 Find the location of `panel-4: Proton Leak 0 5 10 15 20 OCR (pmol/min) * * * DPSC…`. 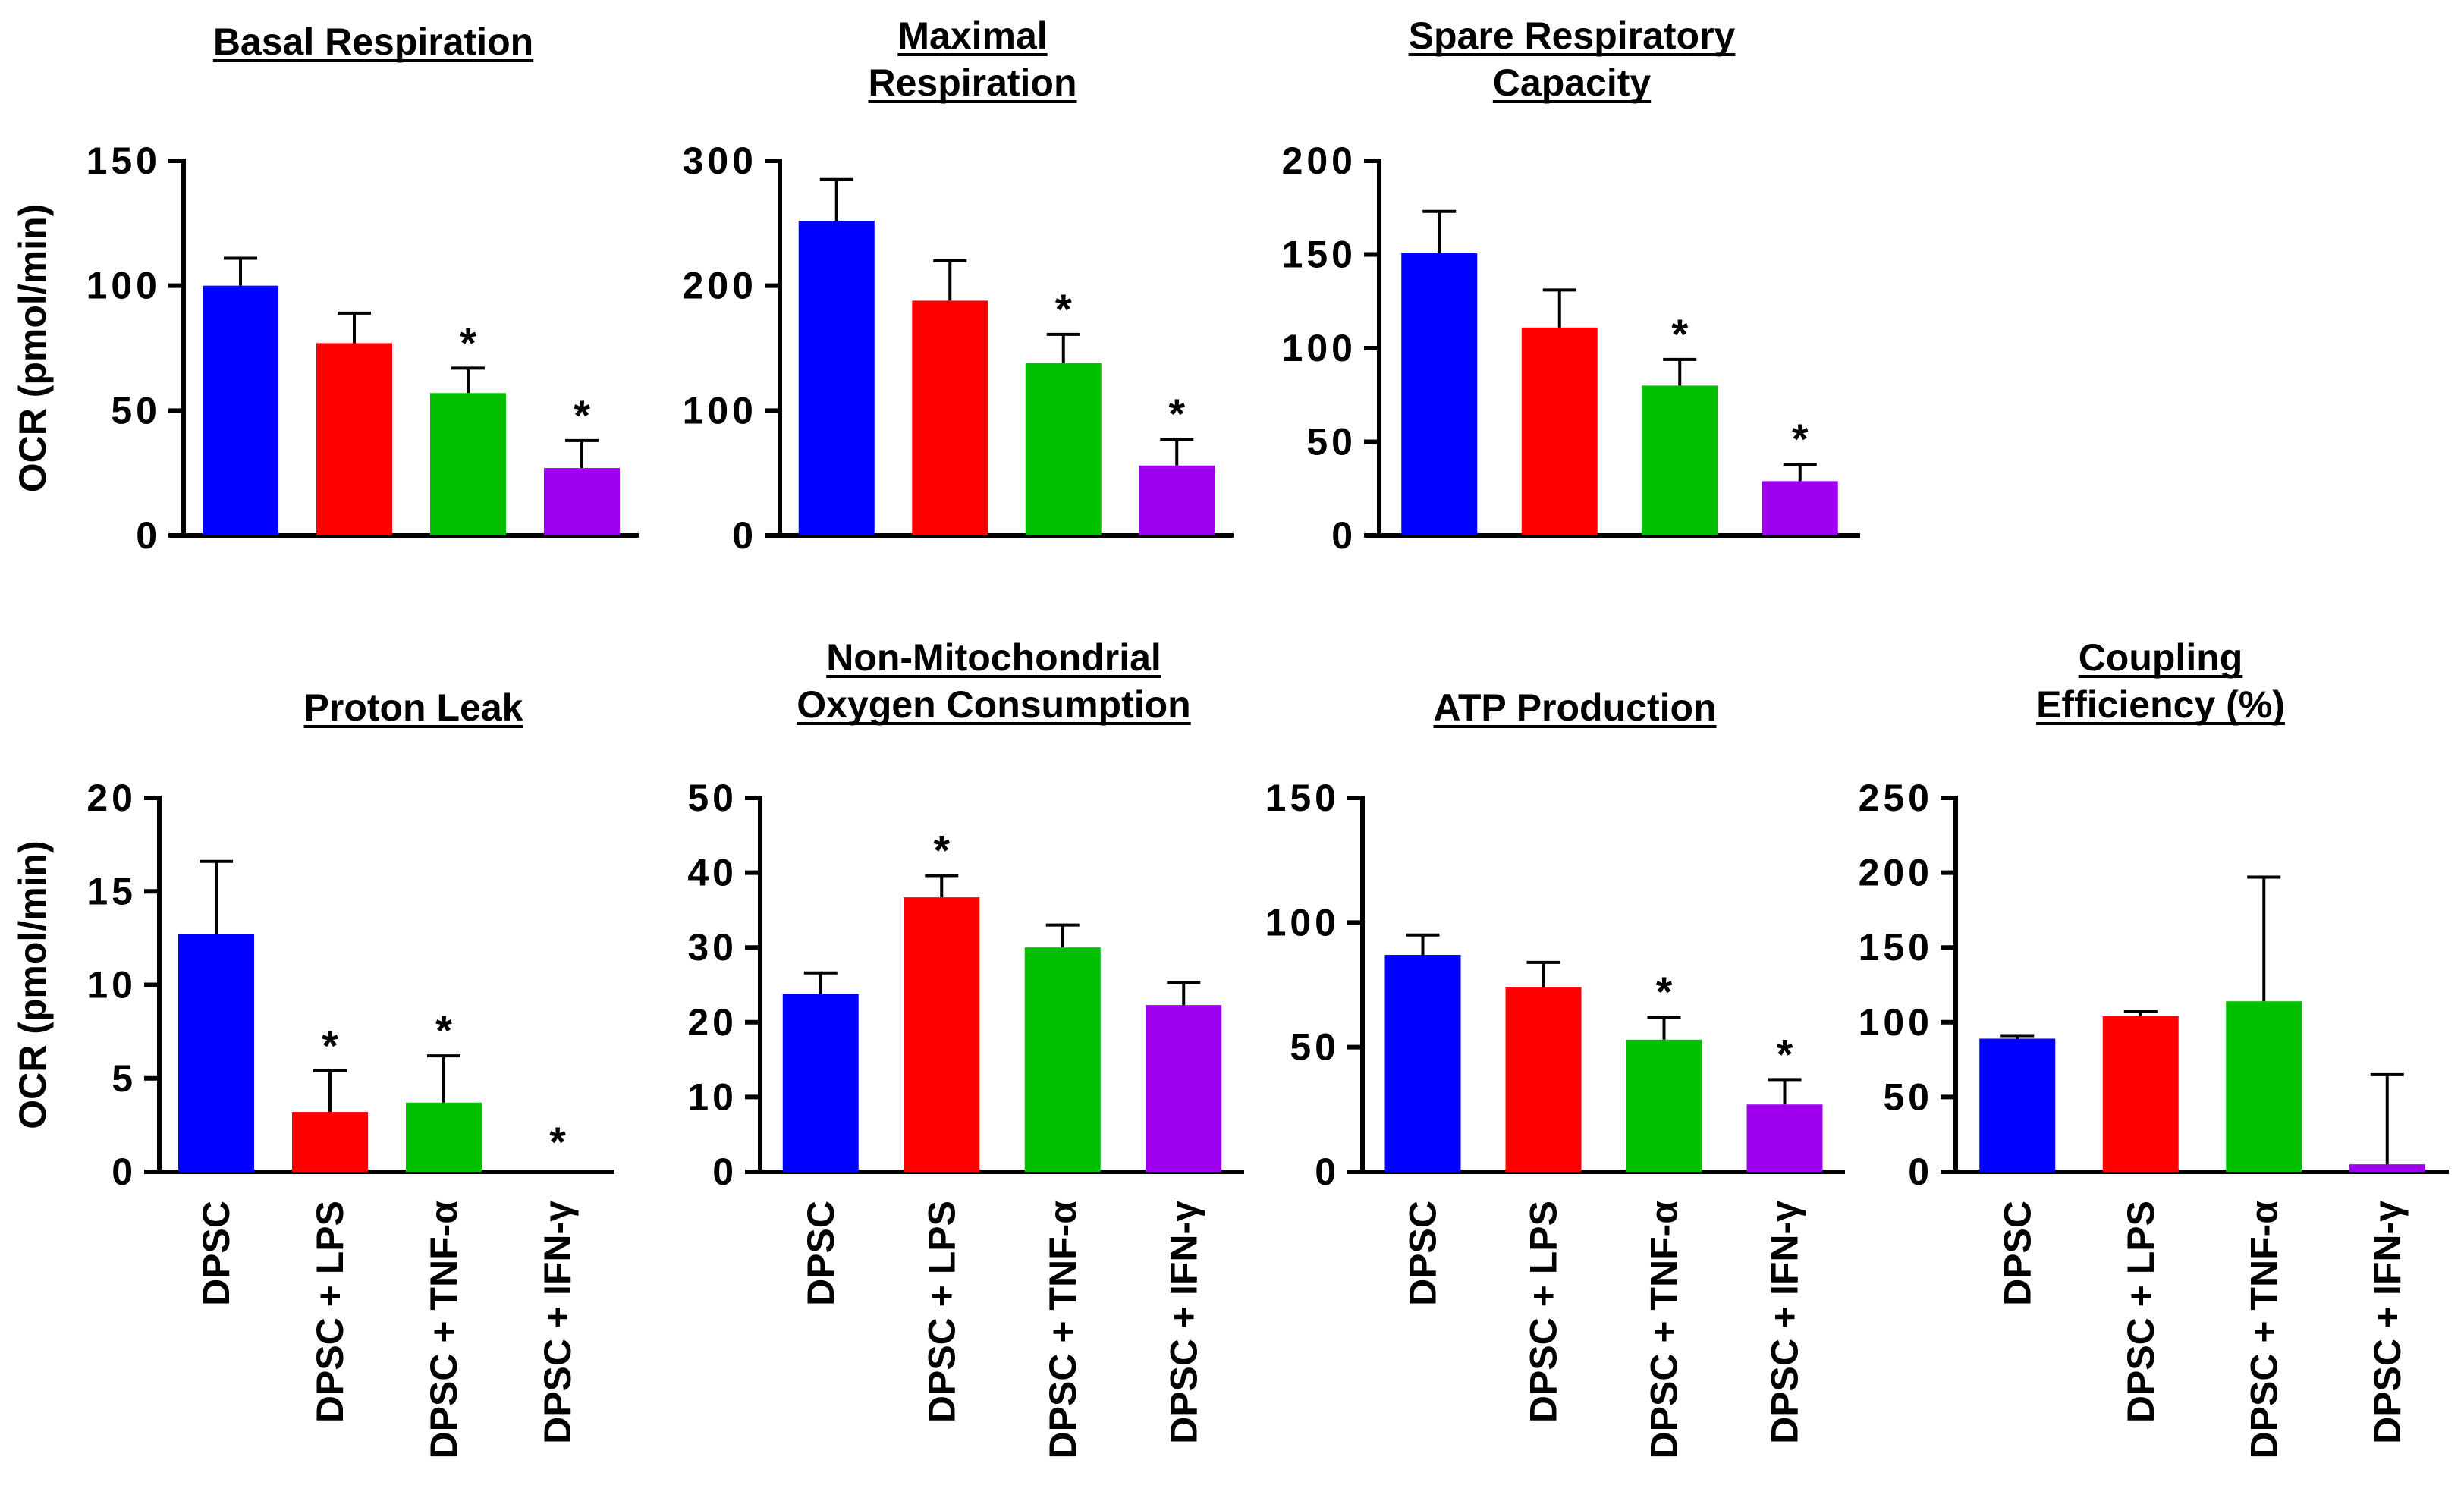

panel-4: Proton Leak 0 5 10 15 20 OCR (pmol/min) * * * DPSC… is located at coordinates (312, 1072).